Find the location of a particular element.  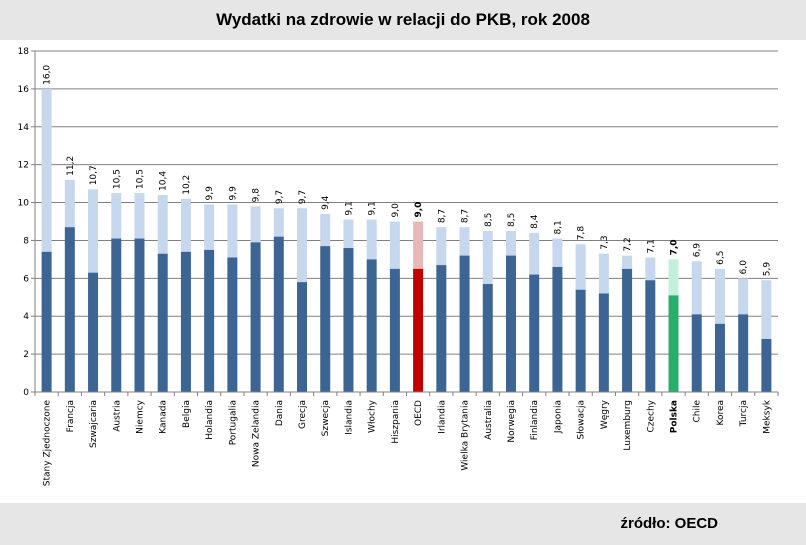

data-label: 11,2 is located at coordinates (71, 166).